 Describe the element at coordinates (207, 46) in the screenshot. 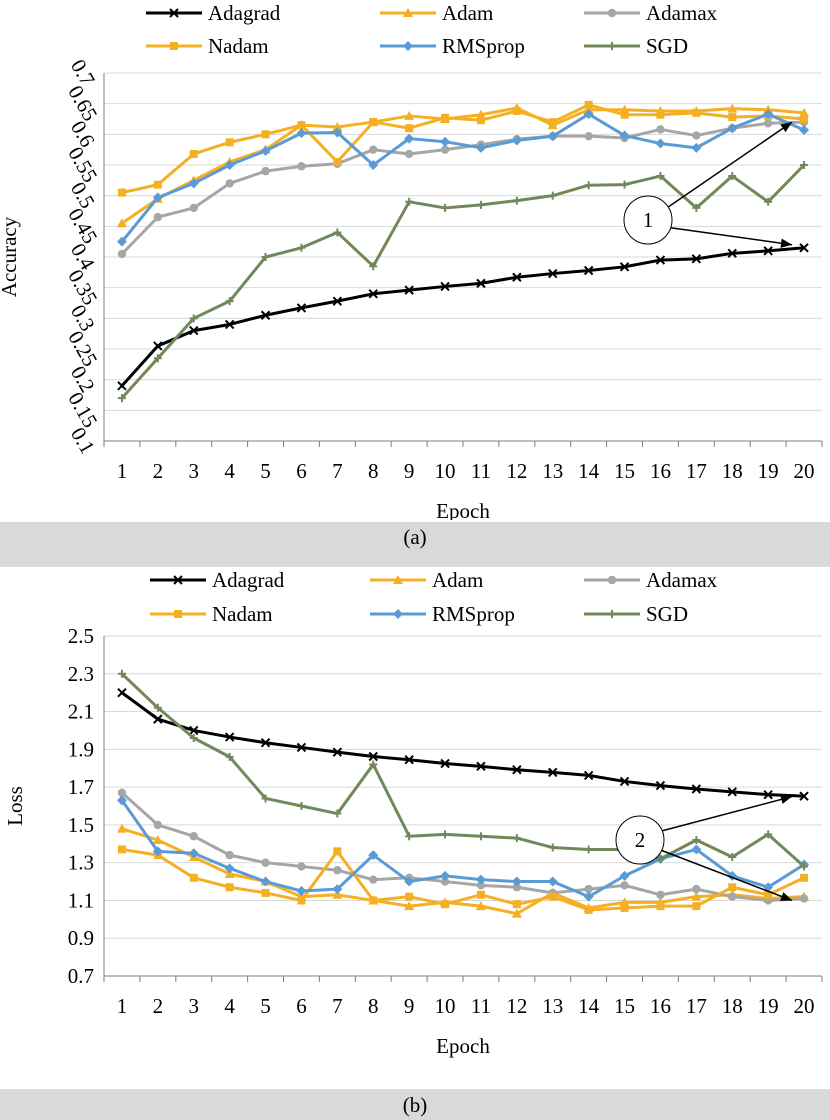

I see `legend-item-nadam: Nadam` at that location.